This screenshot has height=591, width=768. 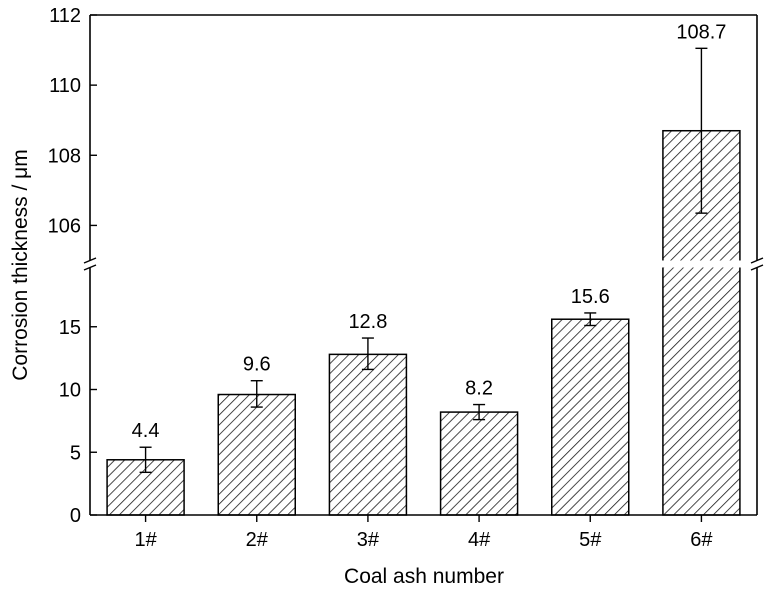 What do you see at coordinates (64, 156) in the screenshot?
I see `y-tick-108: 108` at bounding box center [64, 156].